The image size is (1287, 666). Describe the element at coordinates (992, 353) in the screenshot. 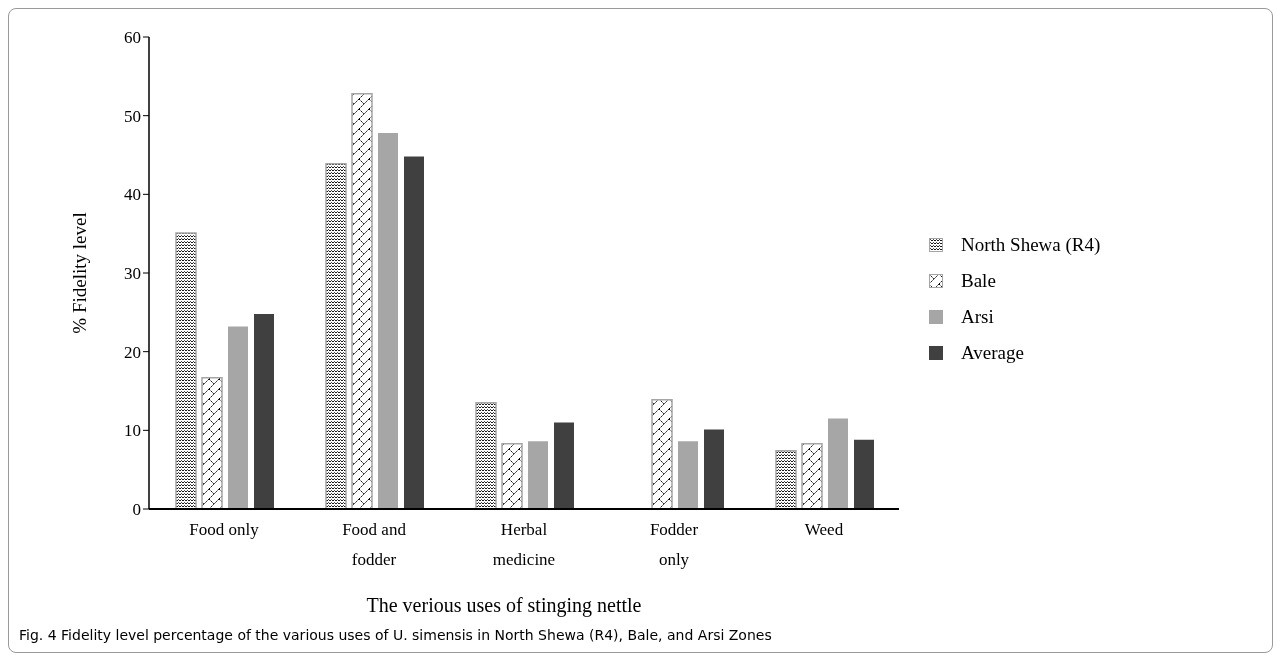

I see `legend-label: Average` at that location.